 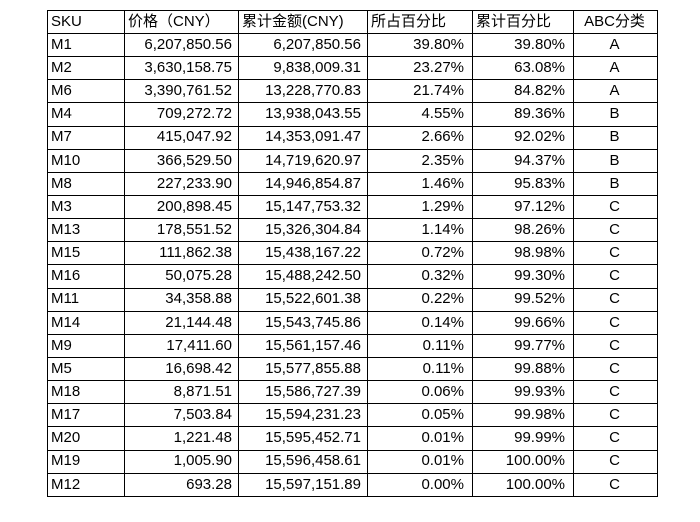 I want to click on header-row: SKU 价格（CNY） 累计金额(CNY) 所占百分比 累计百分比 ABC分类, so click(x=352, y=22).